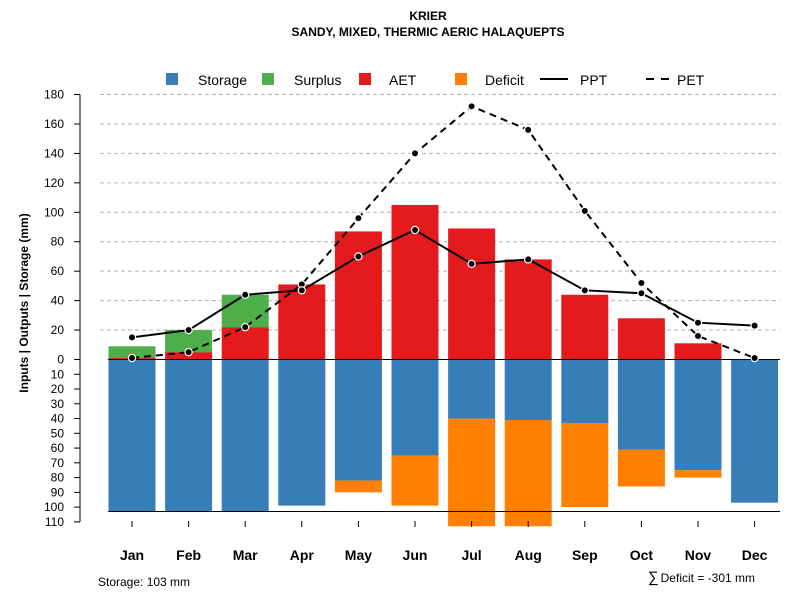  I want to click on y-tick-label: 70, so click(58, 463).